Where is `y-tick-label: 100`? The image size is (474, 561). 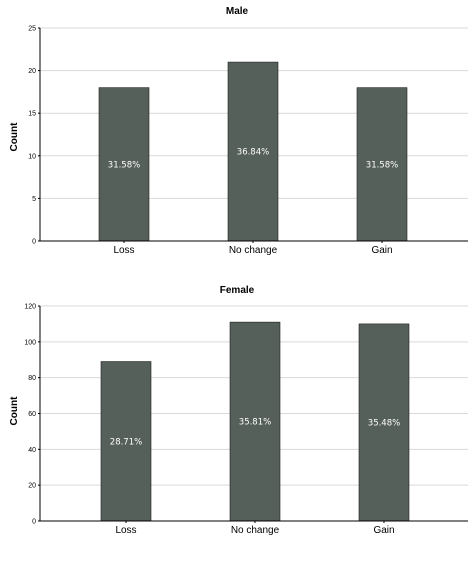 y-tick-label: 100 is located at coordinates (30, 342).